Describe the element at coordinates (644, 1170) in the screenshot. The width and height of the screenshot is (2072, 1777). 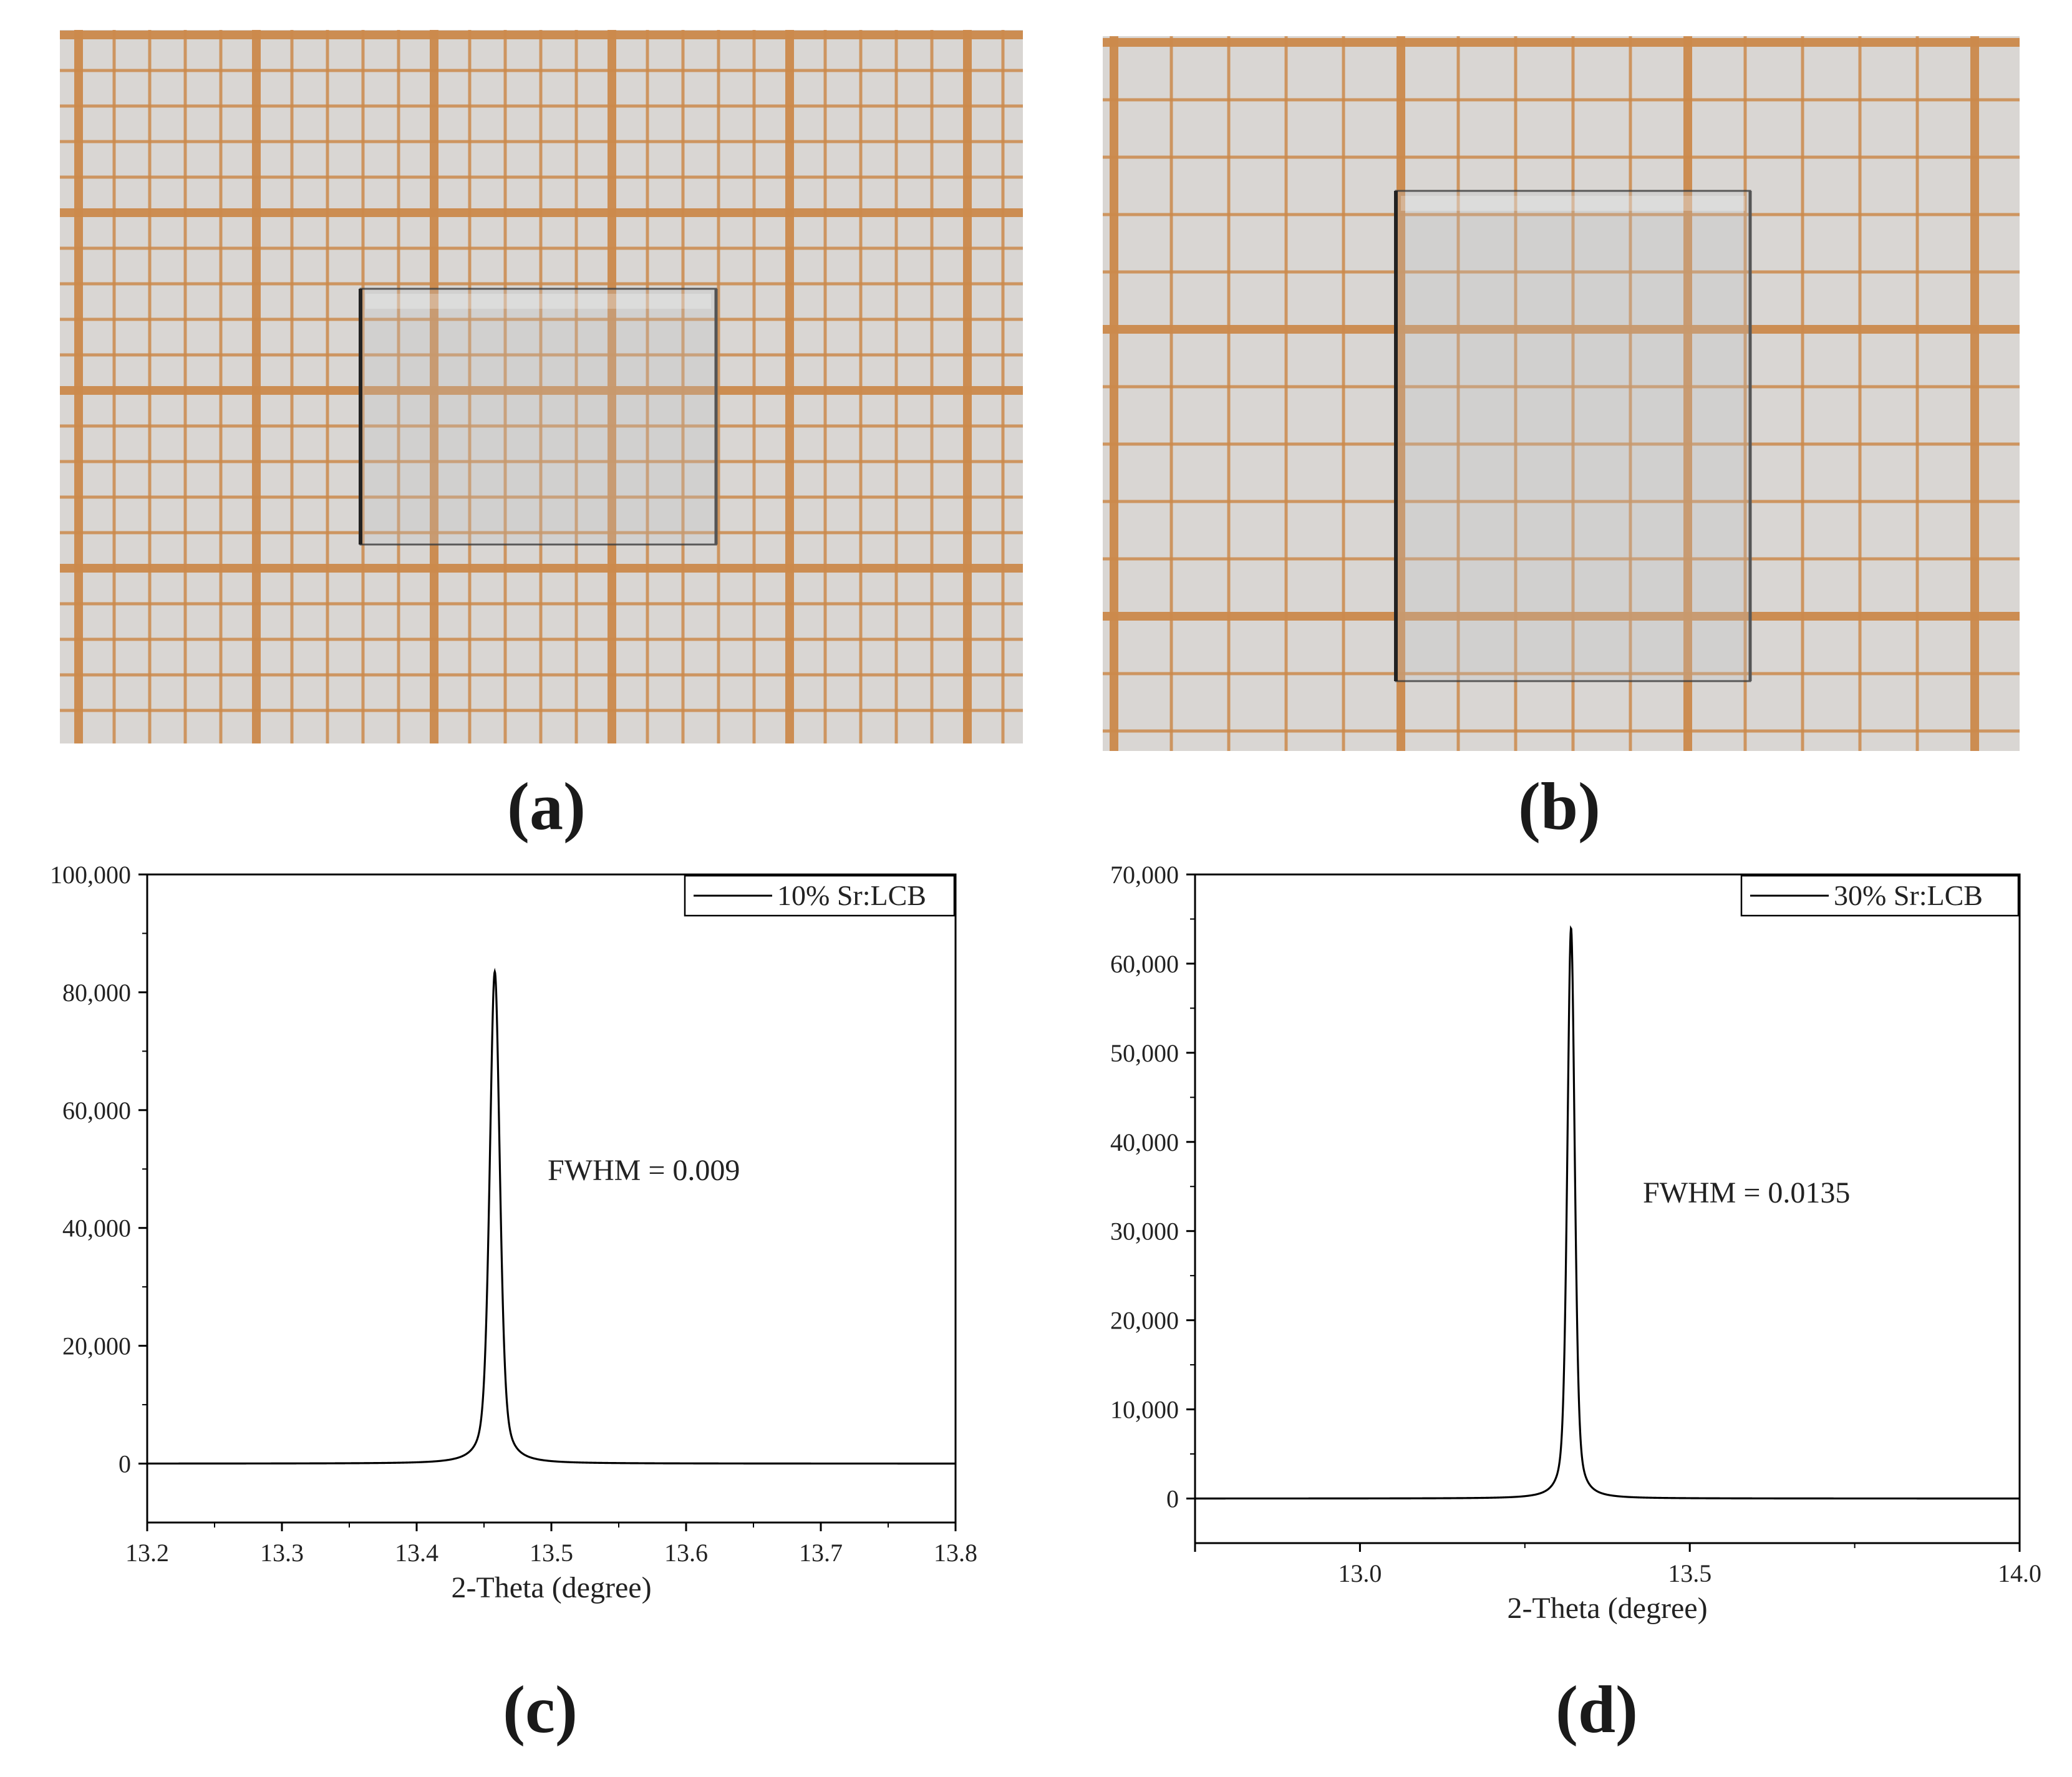
I see `fwhm-annotation: FWHM = 0.009` at that location.